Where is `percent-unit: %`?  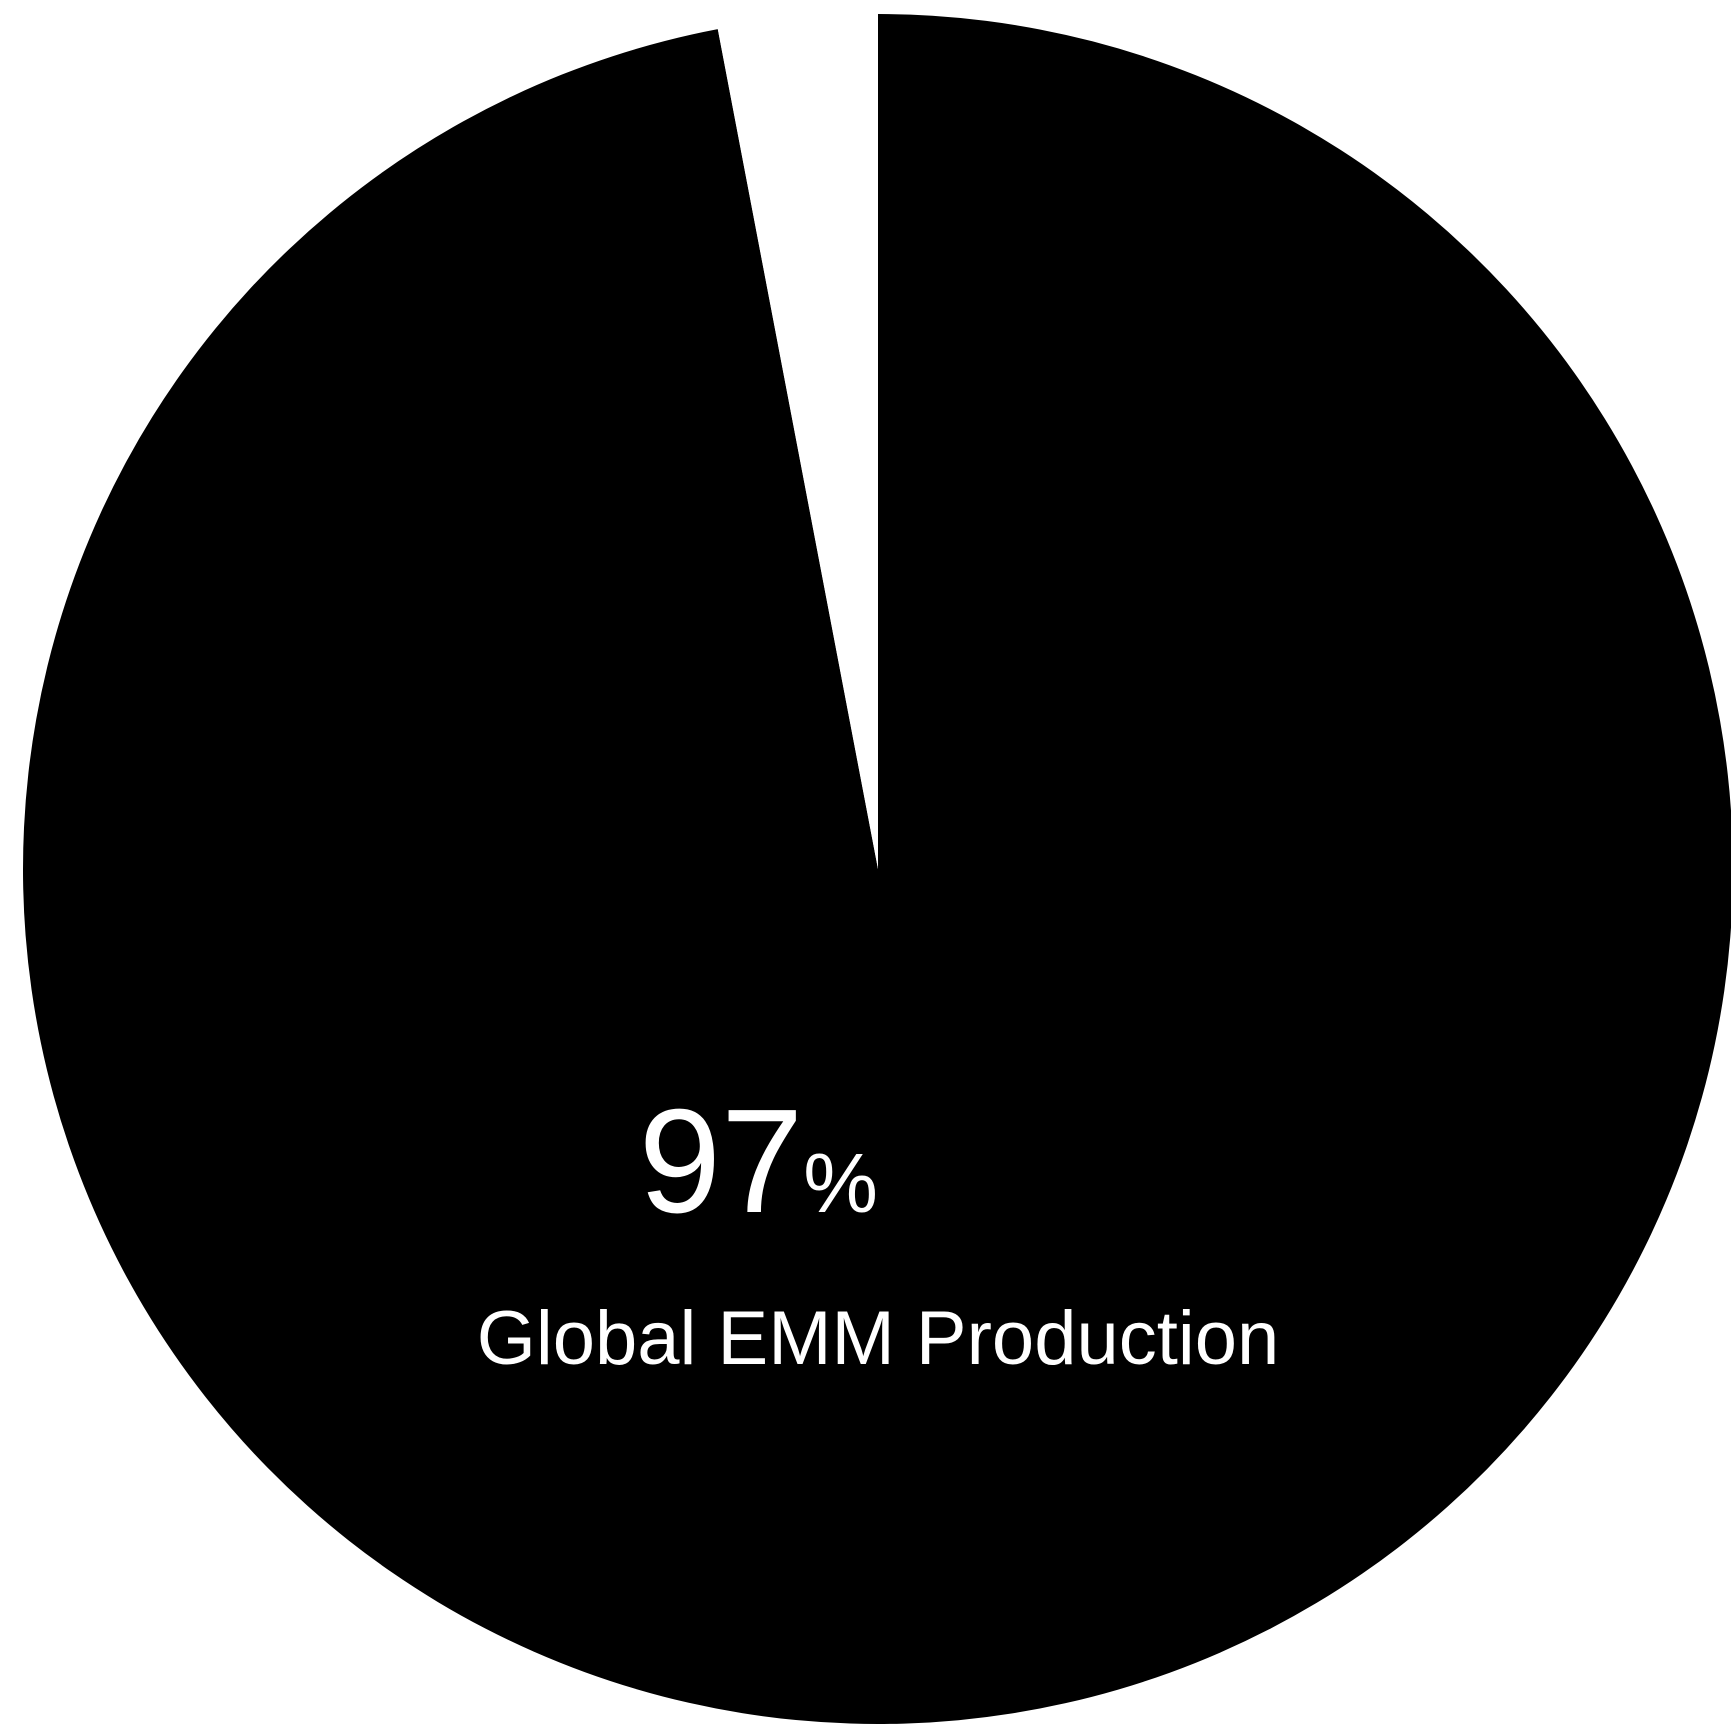
percent-unit: % is located at coordinates (840, 1183).